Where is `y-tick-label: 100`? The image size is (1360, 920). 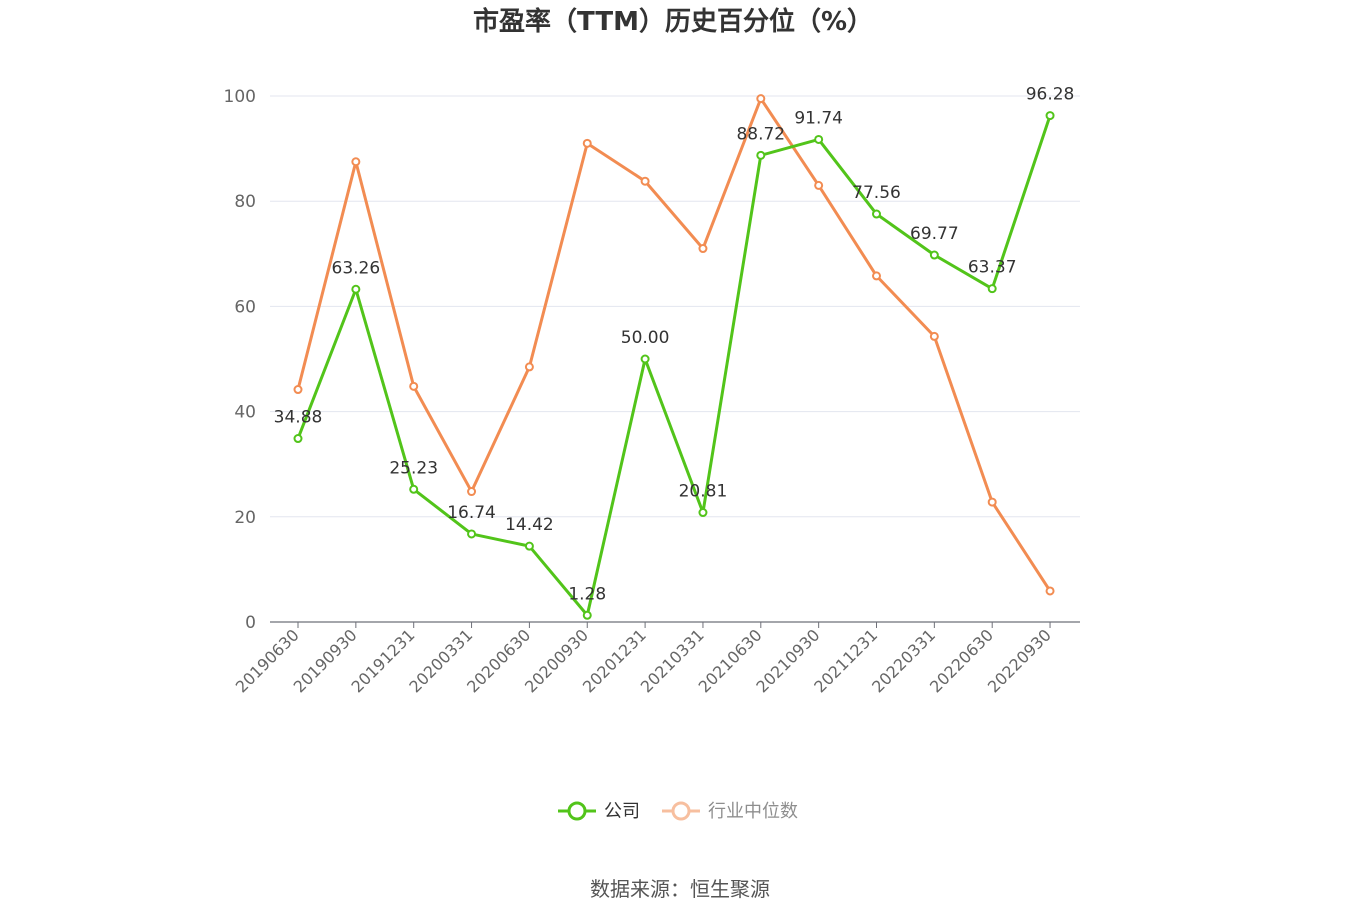 y-tick-label: 100 is located at coordinates (240, 97).